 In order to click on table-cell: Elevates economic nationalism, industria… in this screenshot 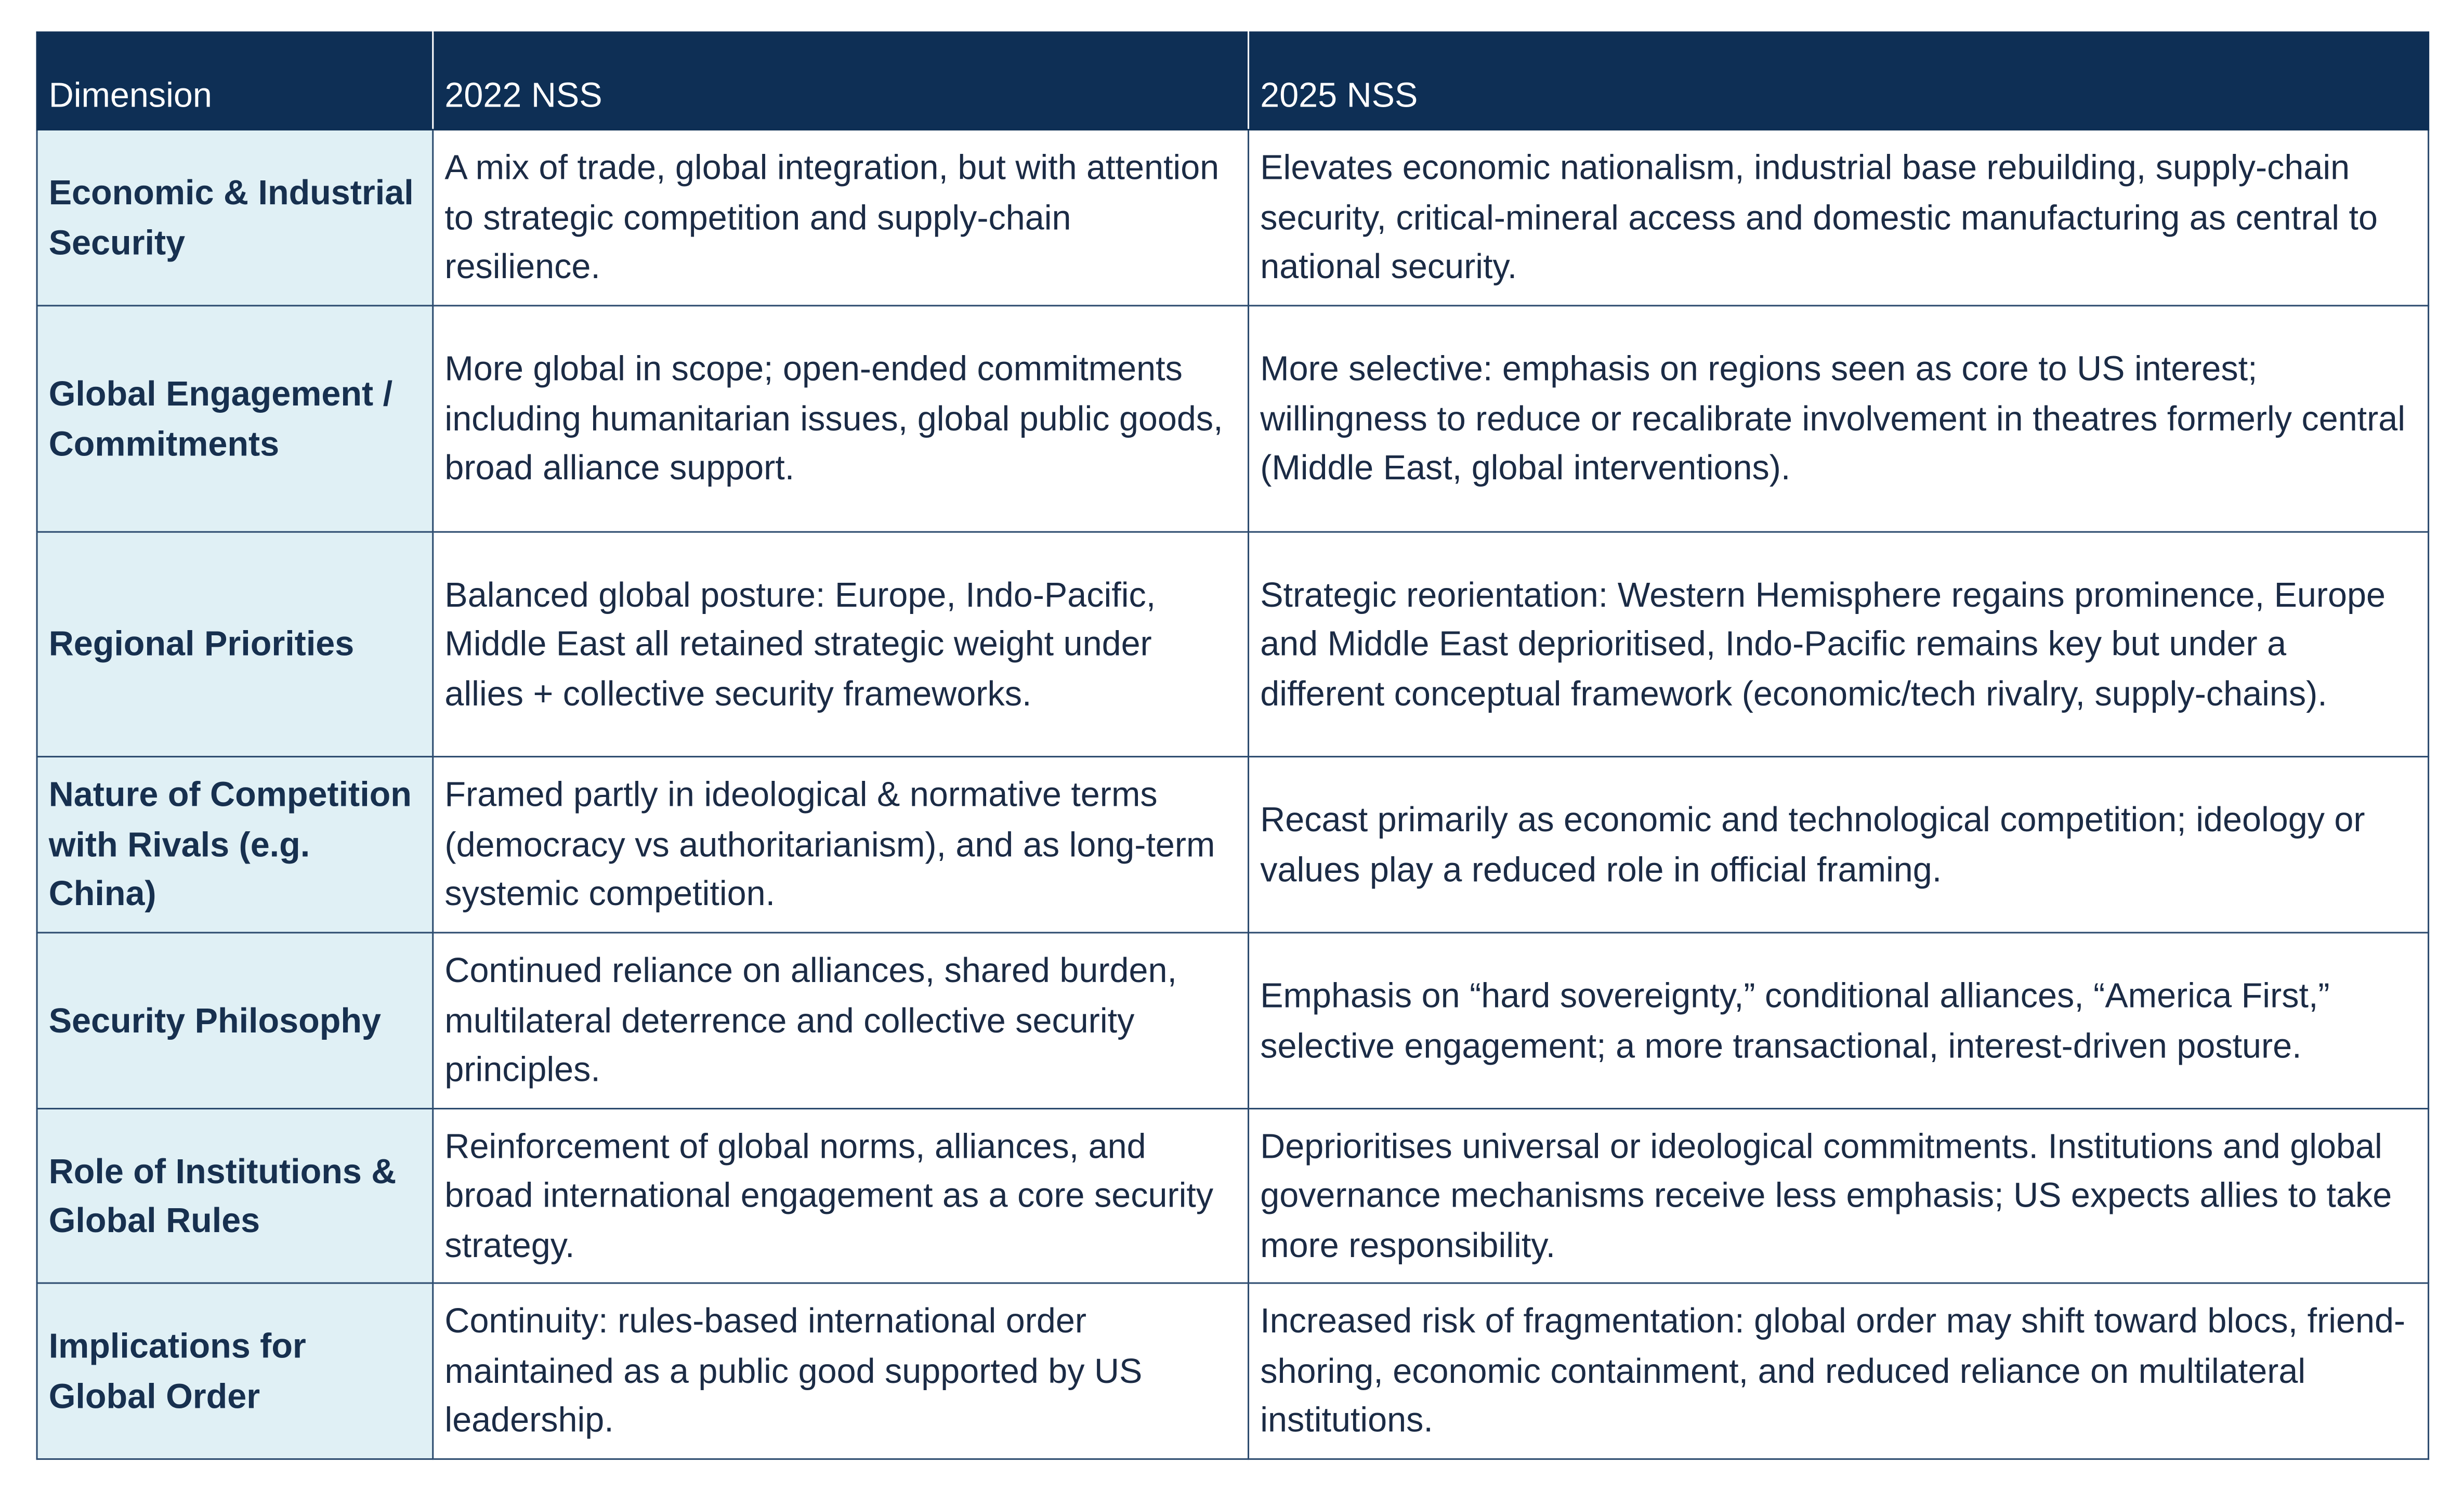, I will do `click(1839, 217)`.